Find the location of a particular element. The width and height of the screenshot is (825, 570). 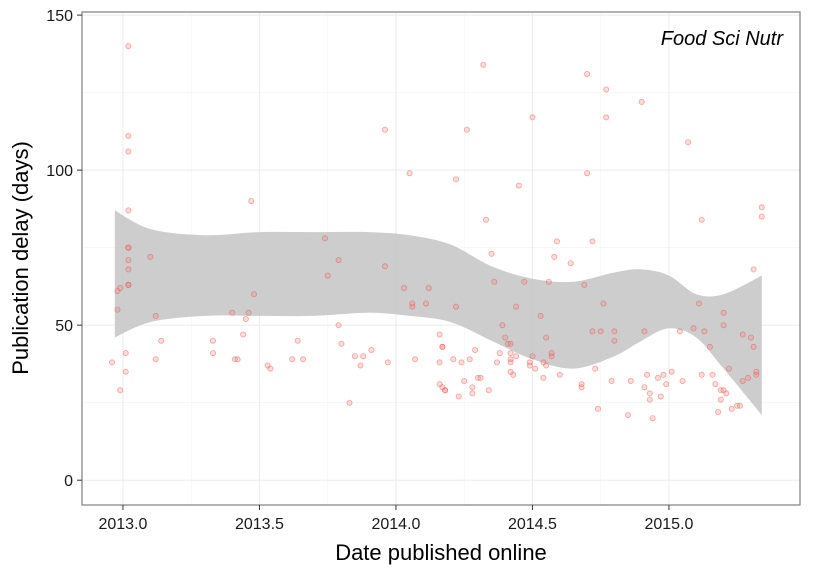

y-tick-label: 100 is located at coordinates (59, 171).